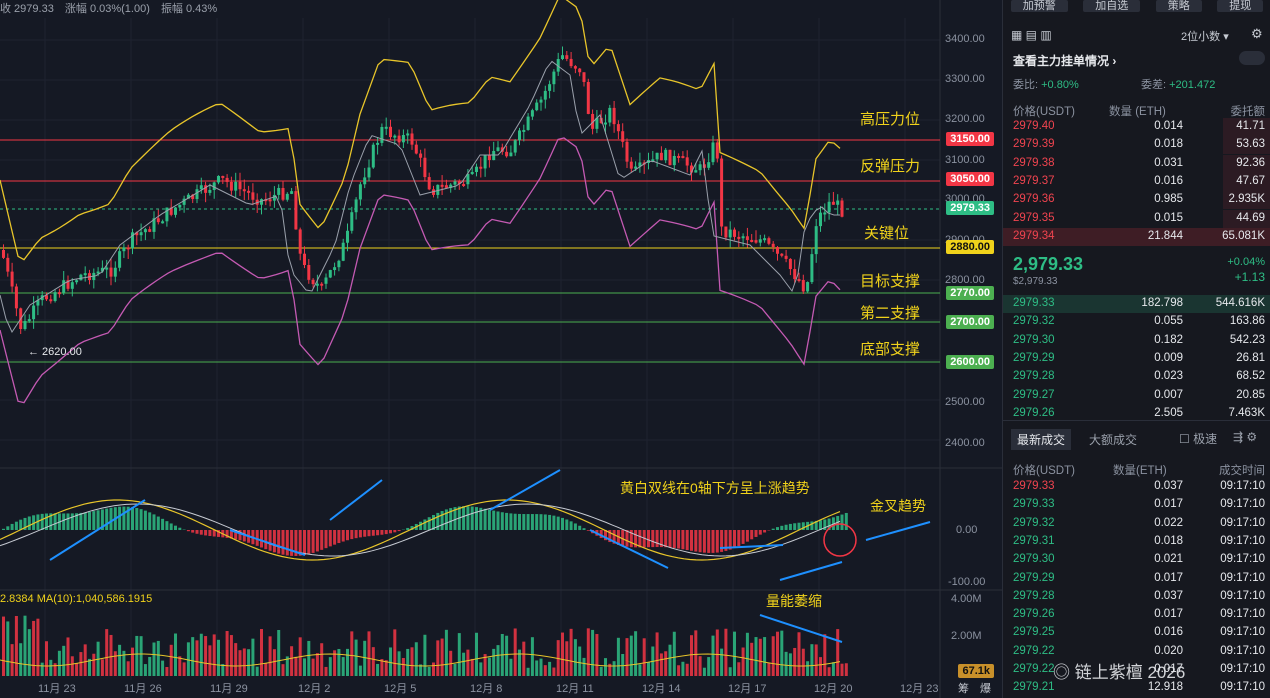 This screenshot has height=698, width=1270. What do you see at coordinates (525, 490) in the screenshot?
I see `trend-arrow` at bounding box center [525, 490].